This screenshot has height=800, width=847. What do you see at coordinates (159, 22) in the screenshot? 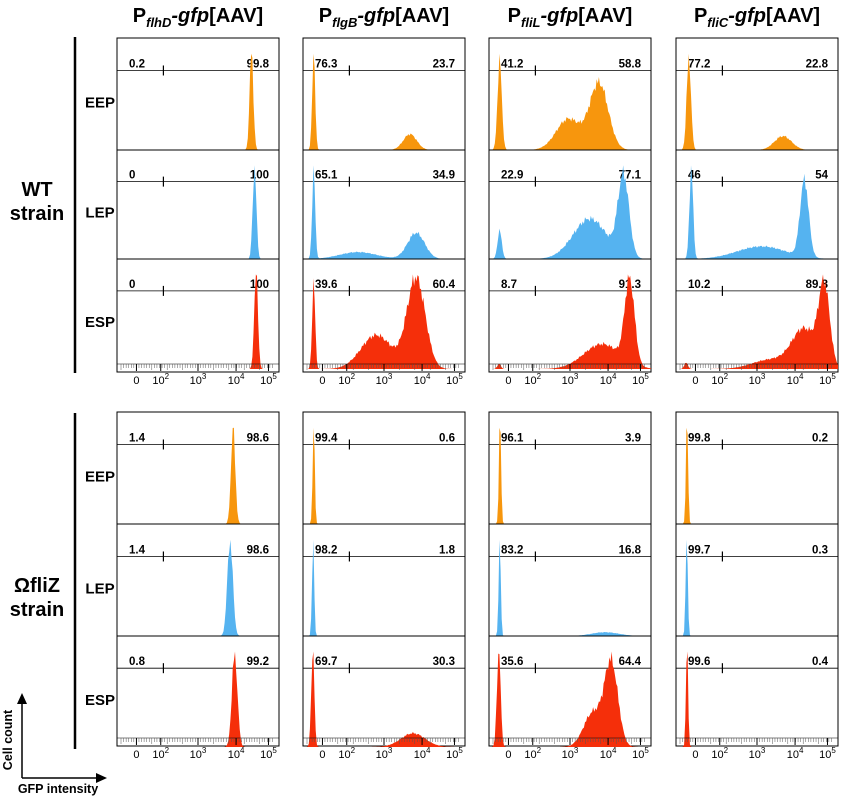
I see `column-title-gene: flhD` at bounding box center [159, 22].